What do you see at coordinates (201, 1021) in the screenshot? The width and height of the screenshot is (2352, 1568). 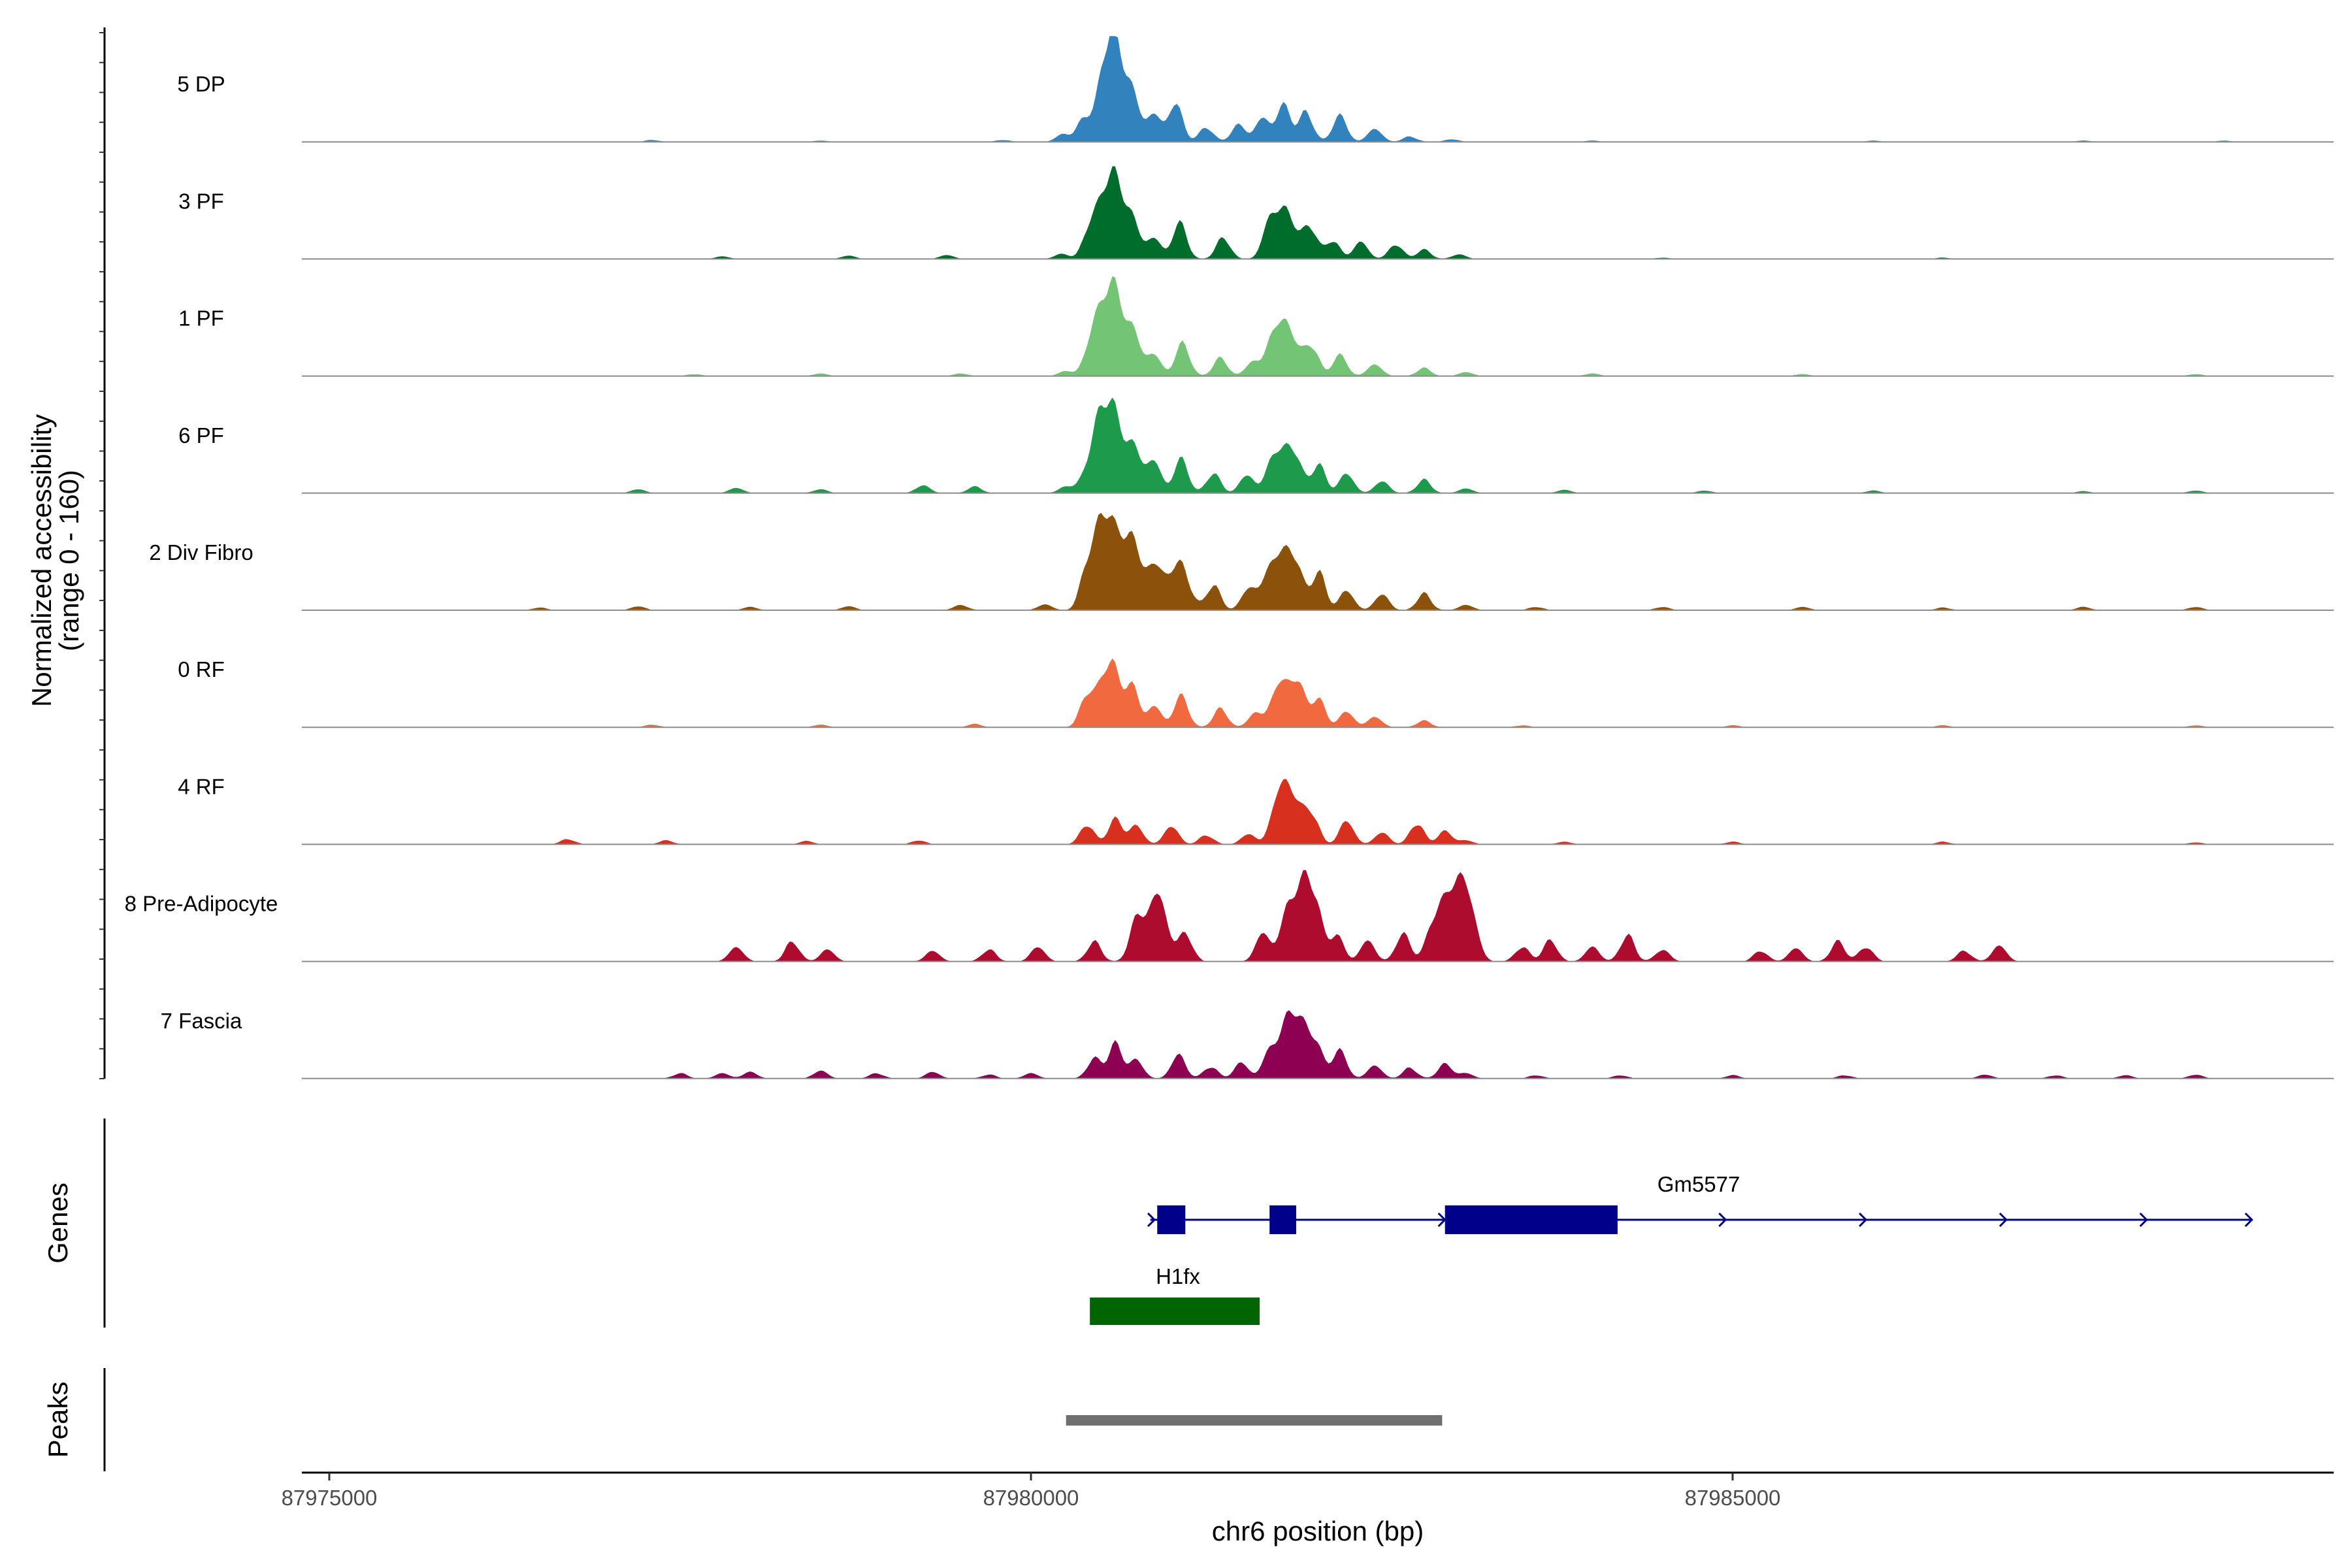 I see `track-label-7-fascia: 7 Fascia` at bounding box center [201, 1021].